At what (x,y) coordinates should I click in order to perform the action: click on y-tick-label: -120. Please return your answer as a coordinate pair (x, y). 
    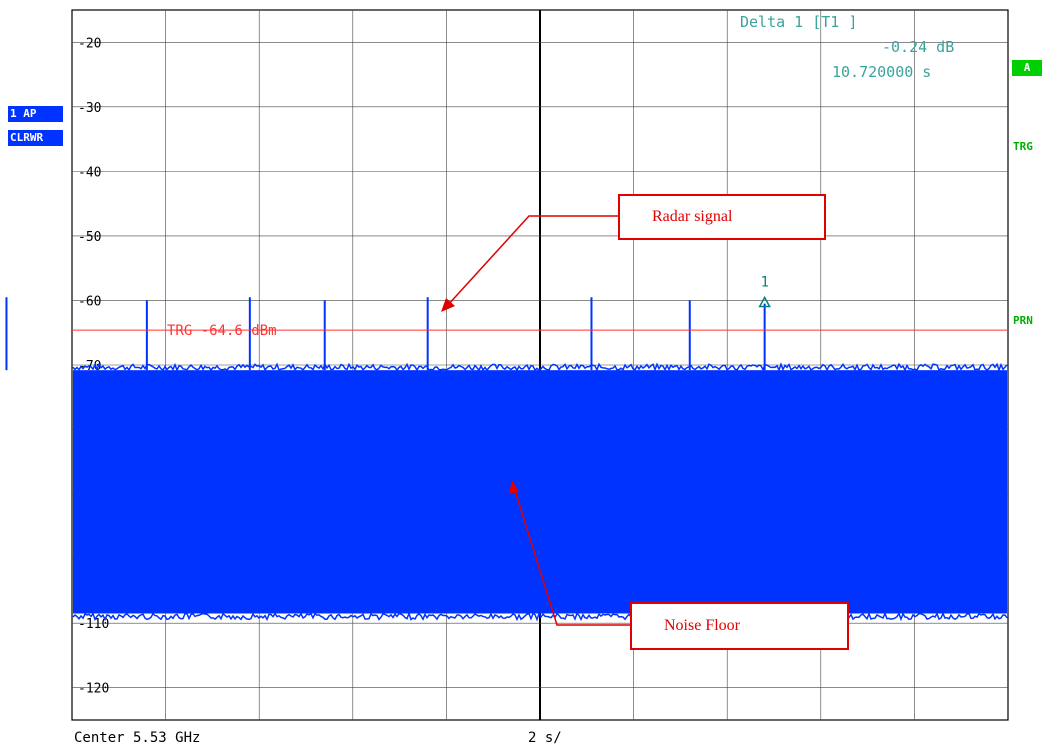
    Looking at the image, I should click on (93, 689).